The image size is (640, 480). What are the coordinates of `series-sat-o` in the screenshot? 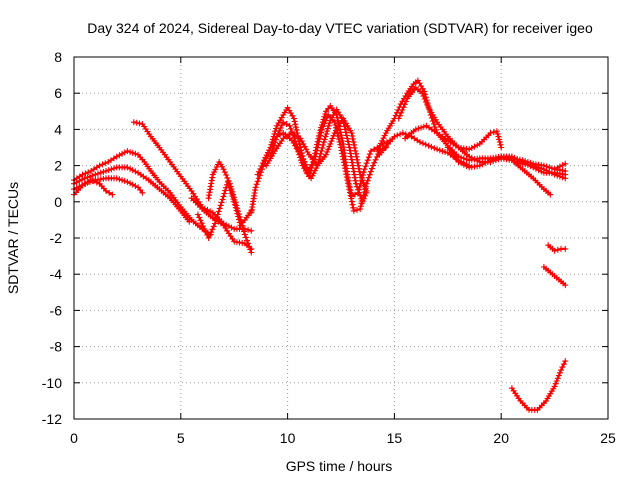 It's located at (424, 149).